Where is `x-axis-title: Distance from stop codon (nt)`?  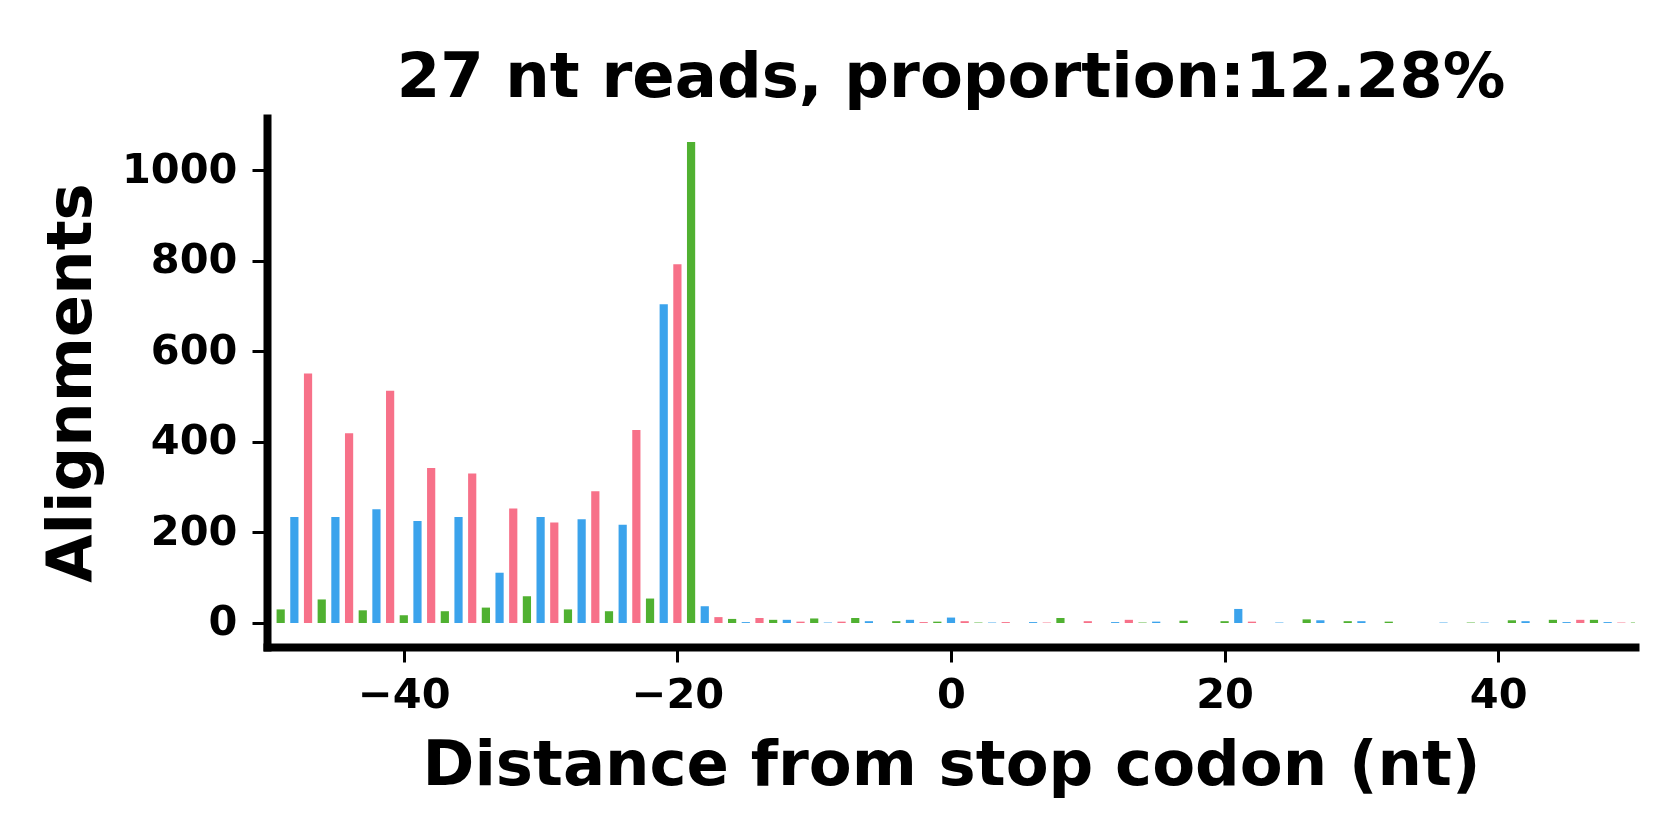
x-axis-title: Distance from stop codon (nt) is located at coordinates (951, 763).